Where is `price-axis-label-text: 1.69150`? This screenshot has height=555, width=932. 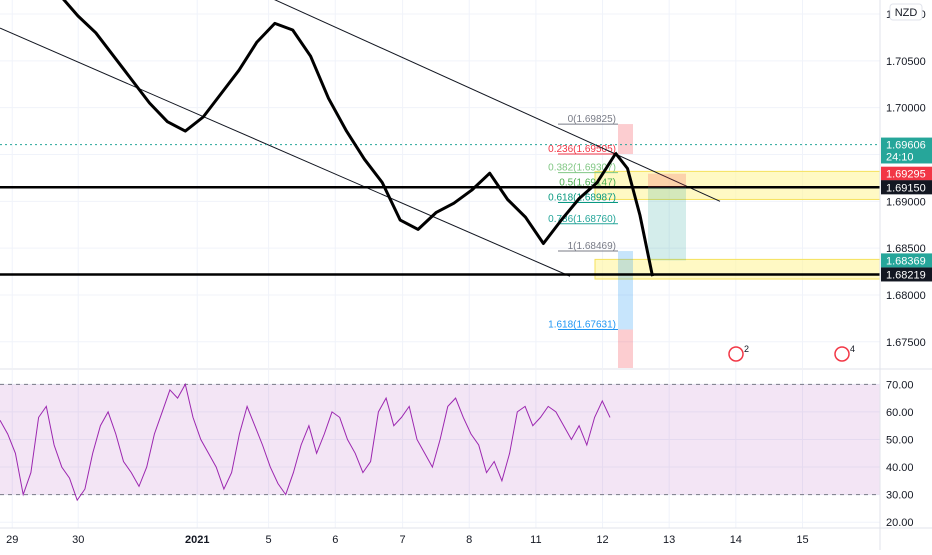
price-axis-label-text: 1.69150 is located at coordinates (906, 188).